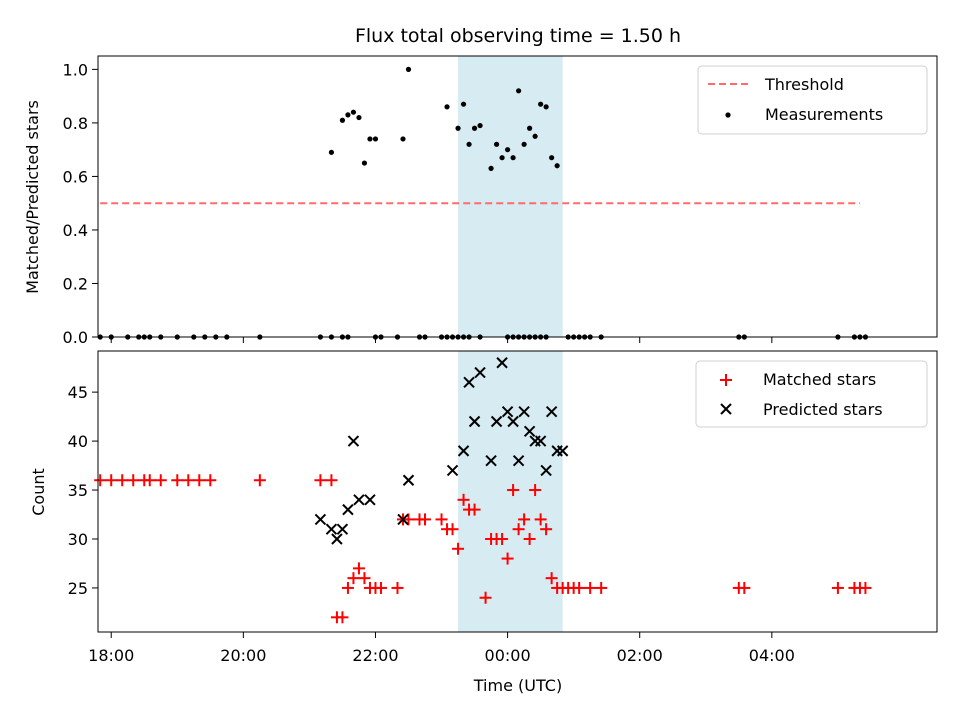  I want to click on bottom-y-tick-label: 30, so click(78, 539).